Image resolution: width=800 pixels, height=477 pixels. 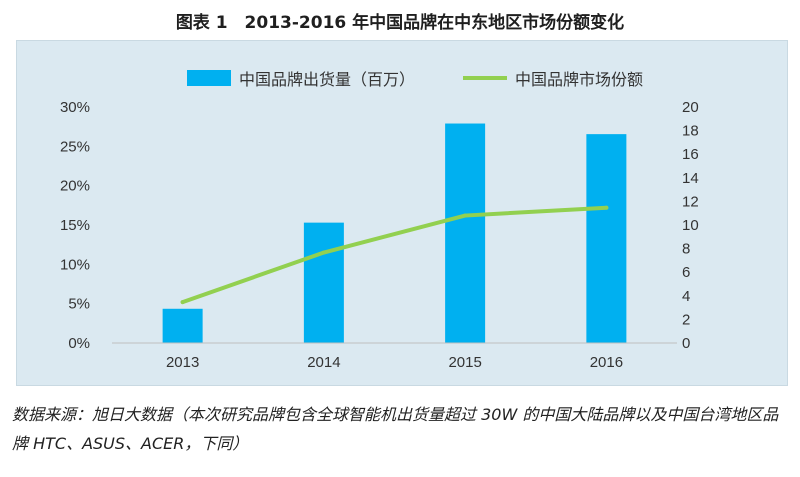 I want to click on y-left-tick-label: 0%, so click(x=79, y=343).